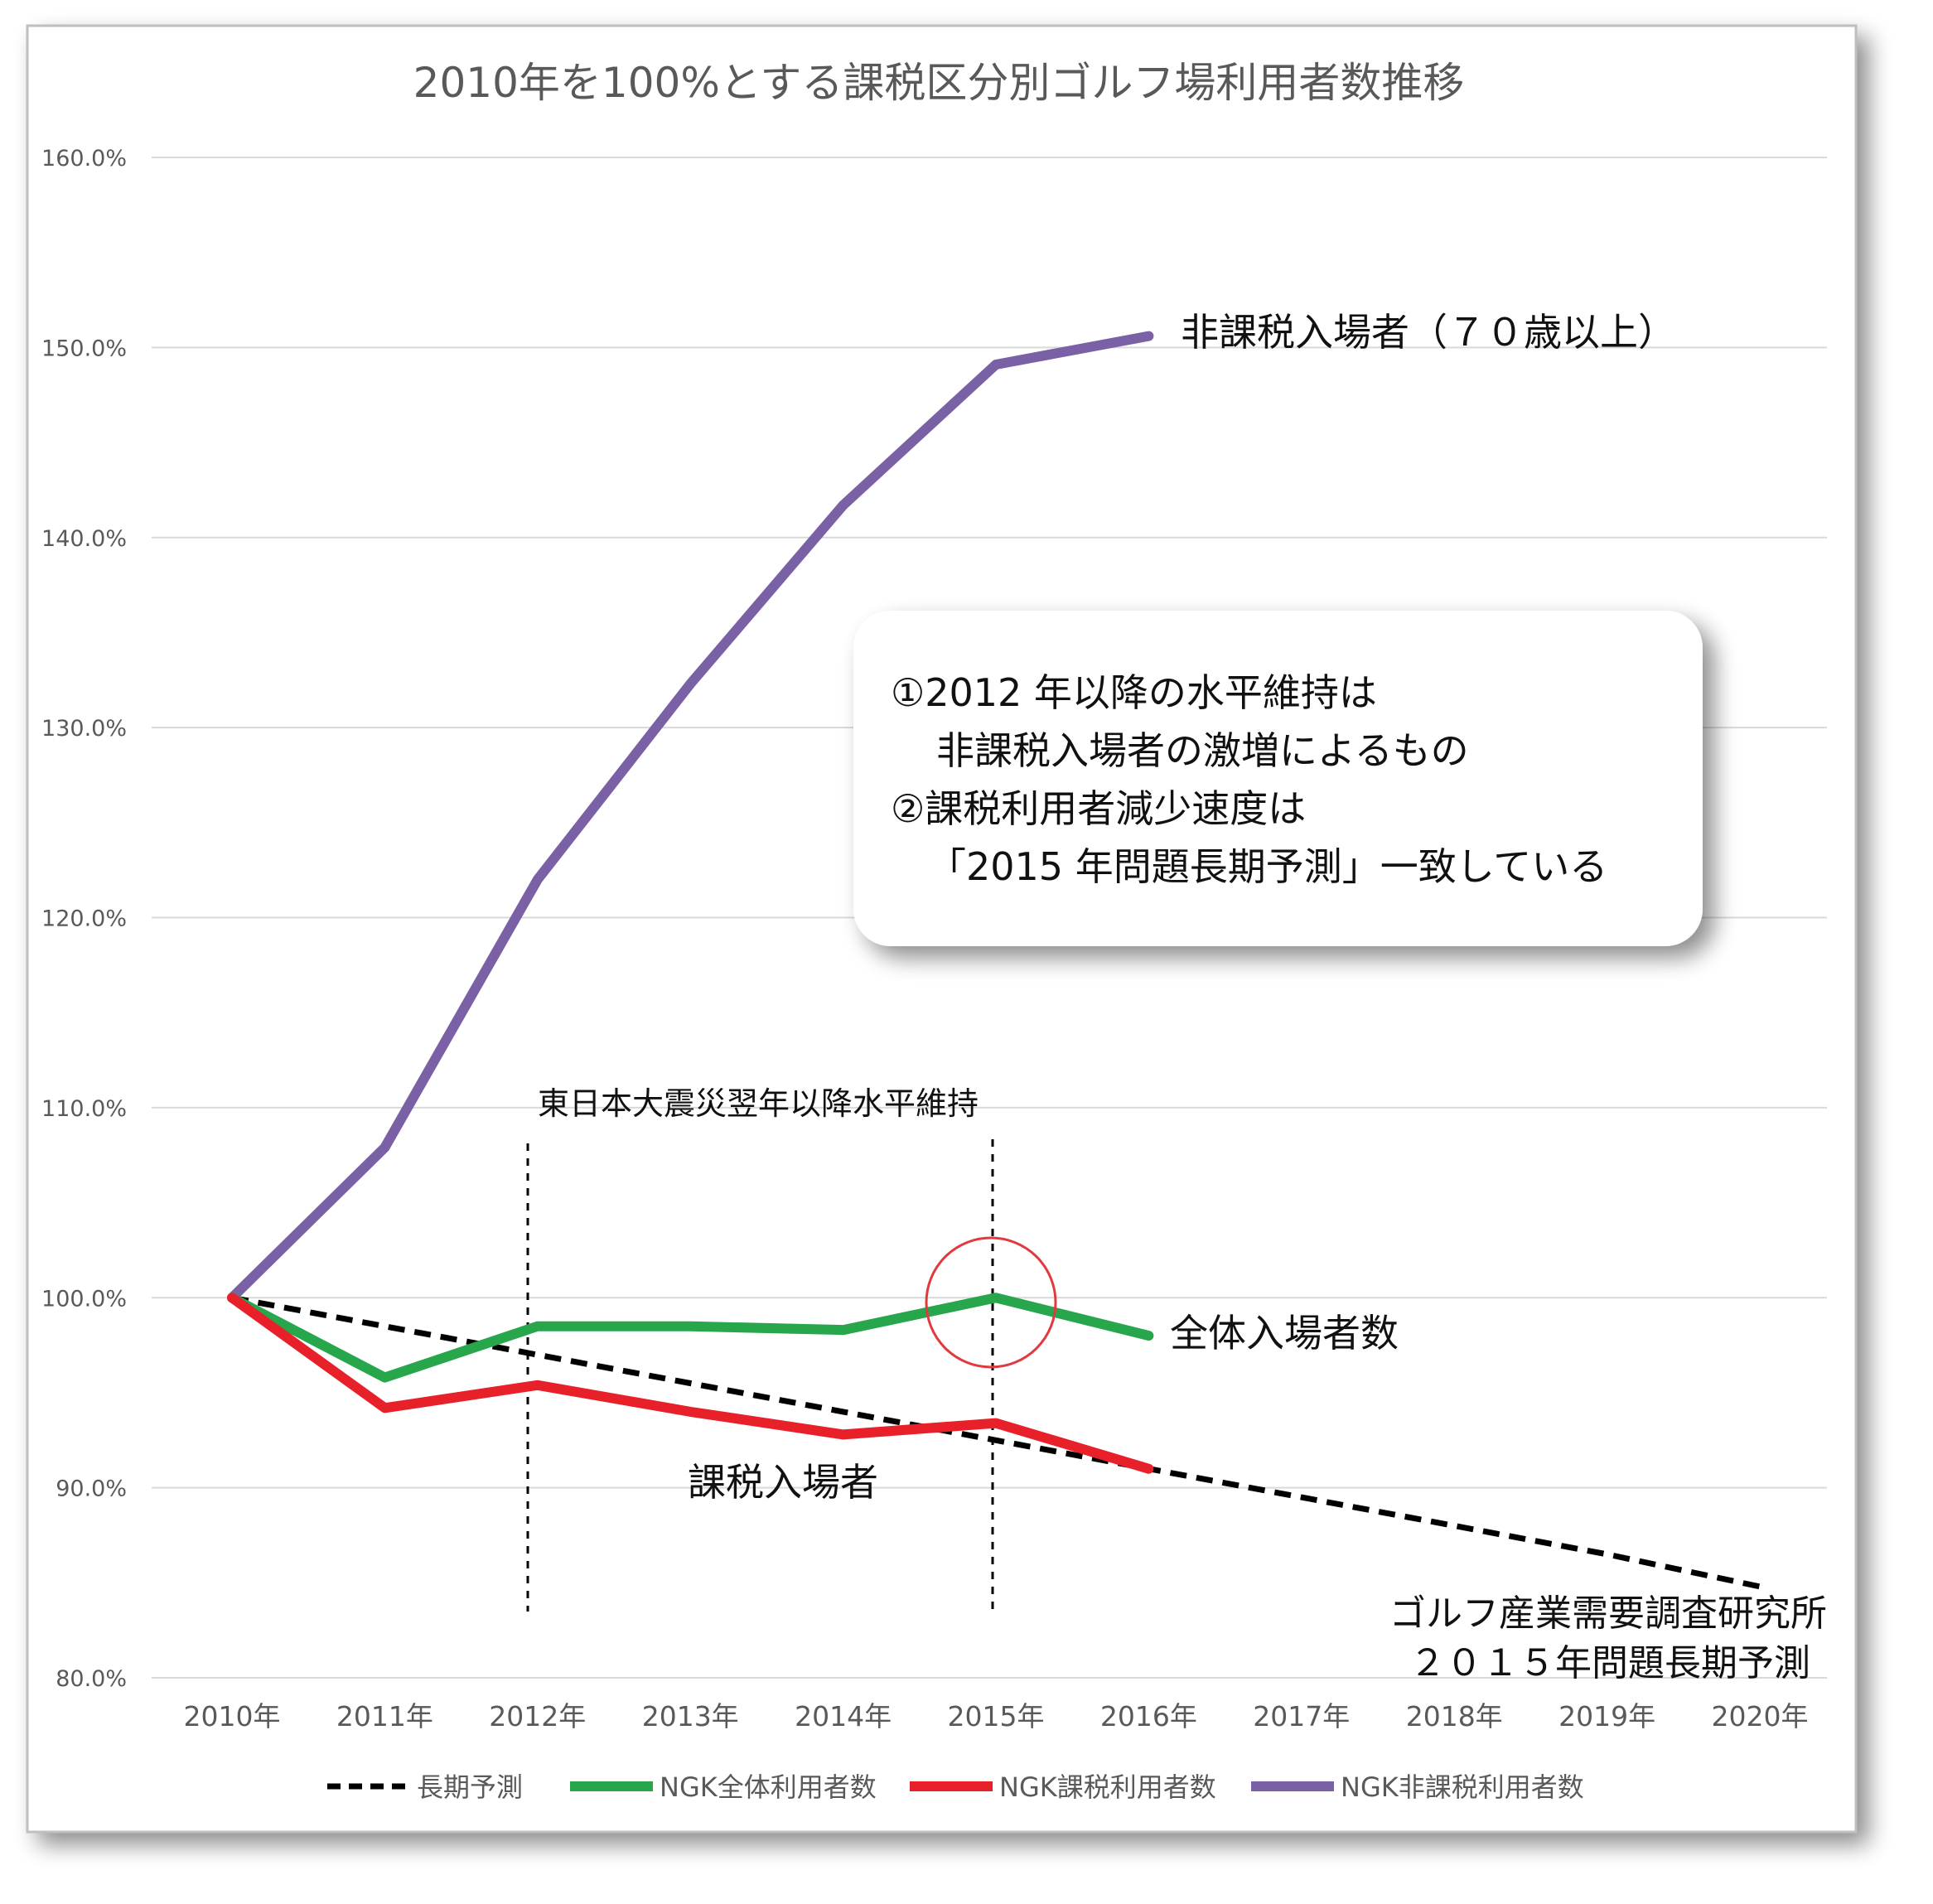 Image resolution: width=1933 pixels, height=1904 pixels. Describe the element at coordinates (783, 1482) in the screenshot. I see `taxed-series-label: 課税入場者` at that location.